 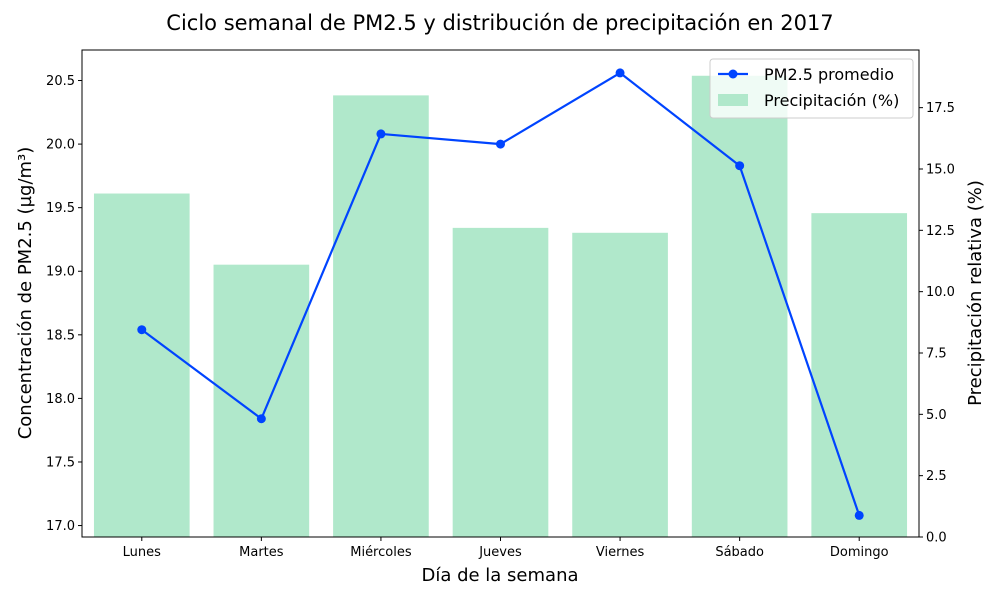 What do you see at coordinates (25, 293) in the screenshot?
I see `y-left-axis-label: Concentración de PM2.5 (µg/m³)` at bounding box center [25, 293].